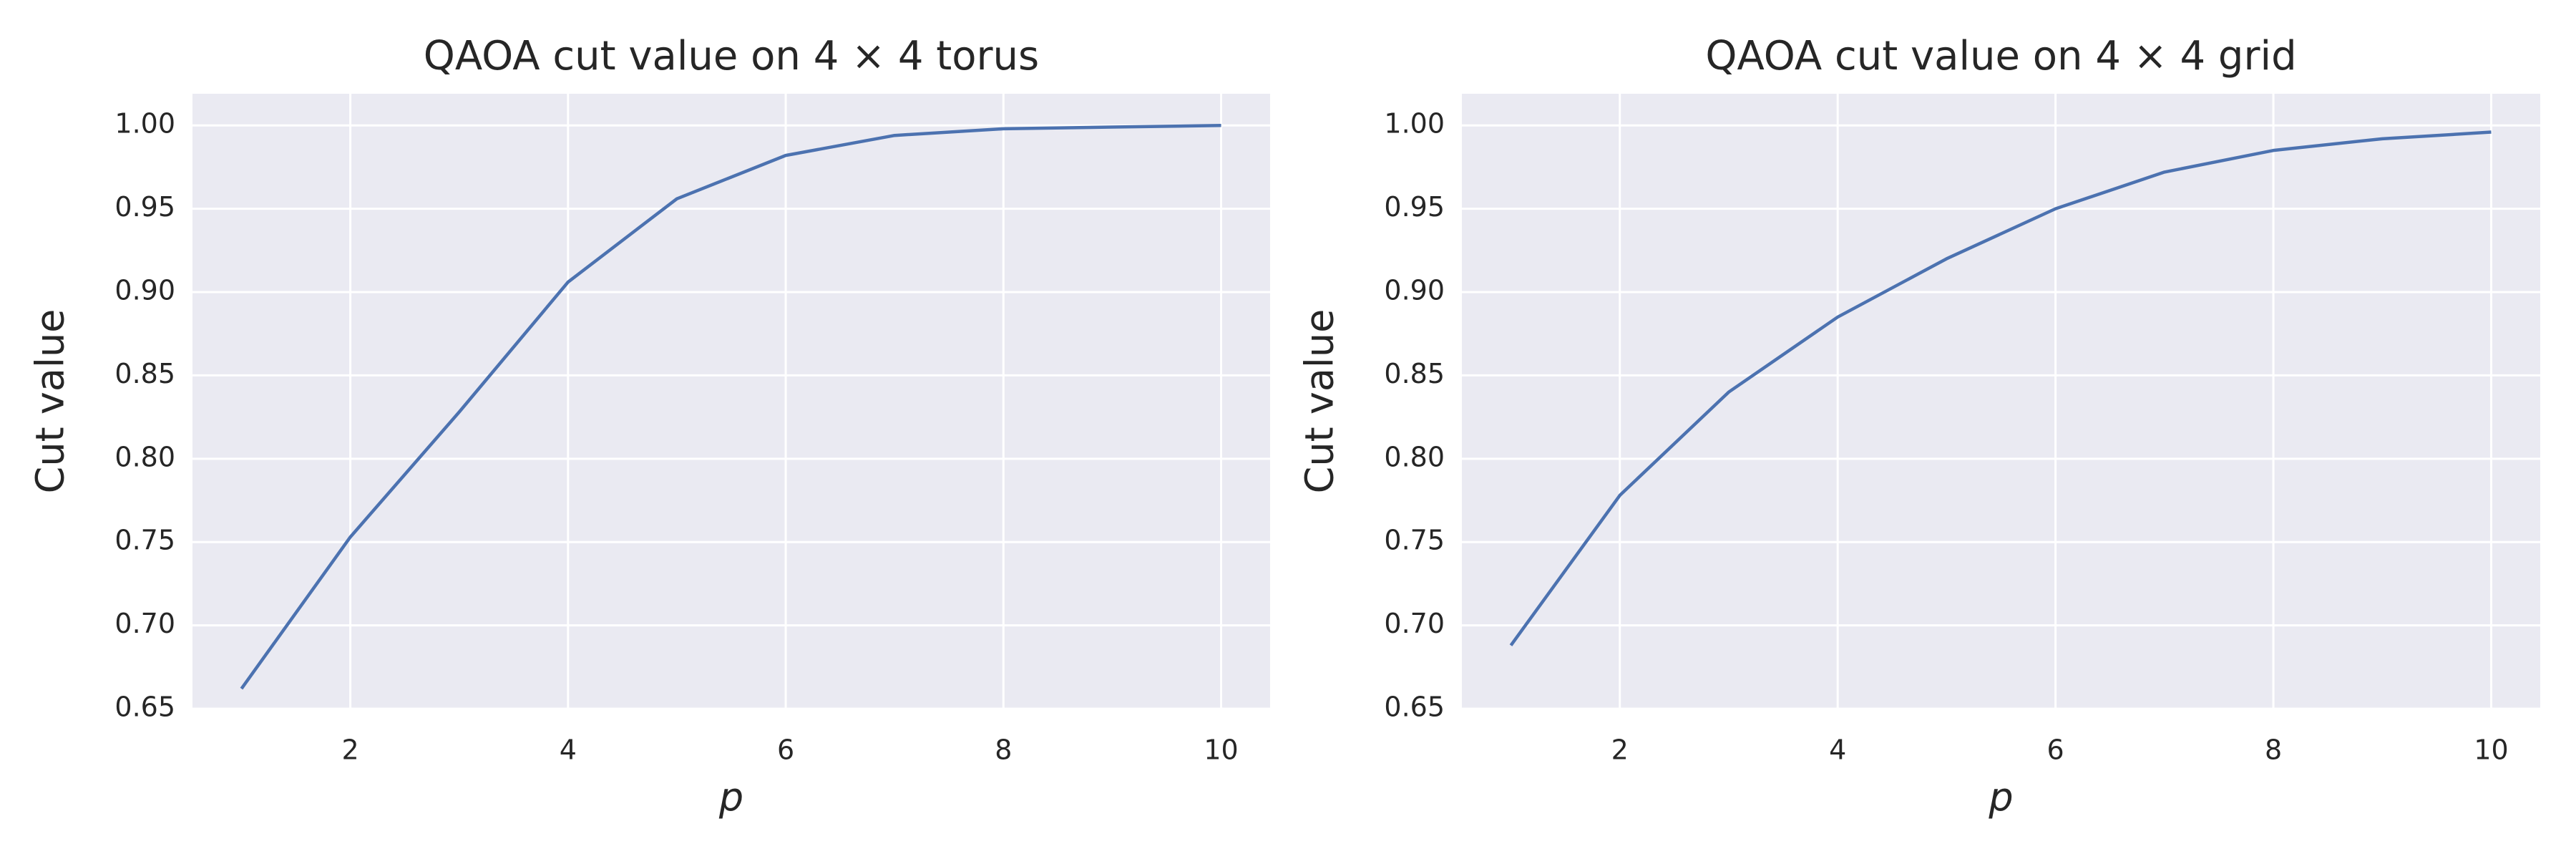  Describe the element at coordinates (2000, 56) in the screenshot. I see `chart-title: QAOA cut value on 4 × 4 grid` at that location.